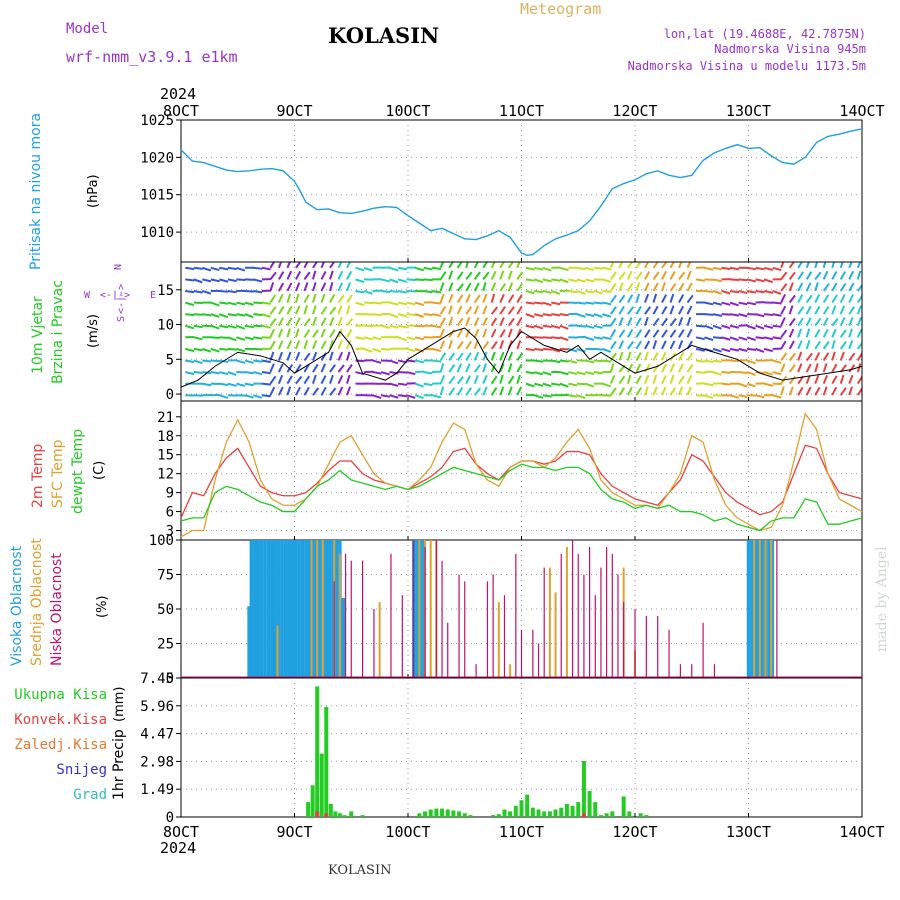 This screenshot has width=900, height=900. I want to click on series-wind-speed-line, so click(521, 357).